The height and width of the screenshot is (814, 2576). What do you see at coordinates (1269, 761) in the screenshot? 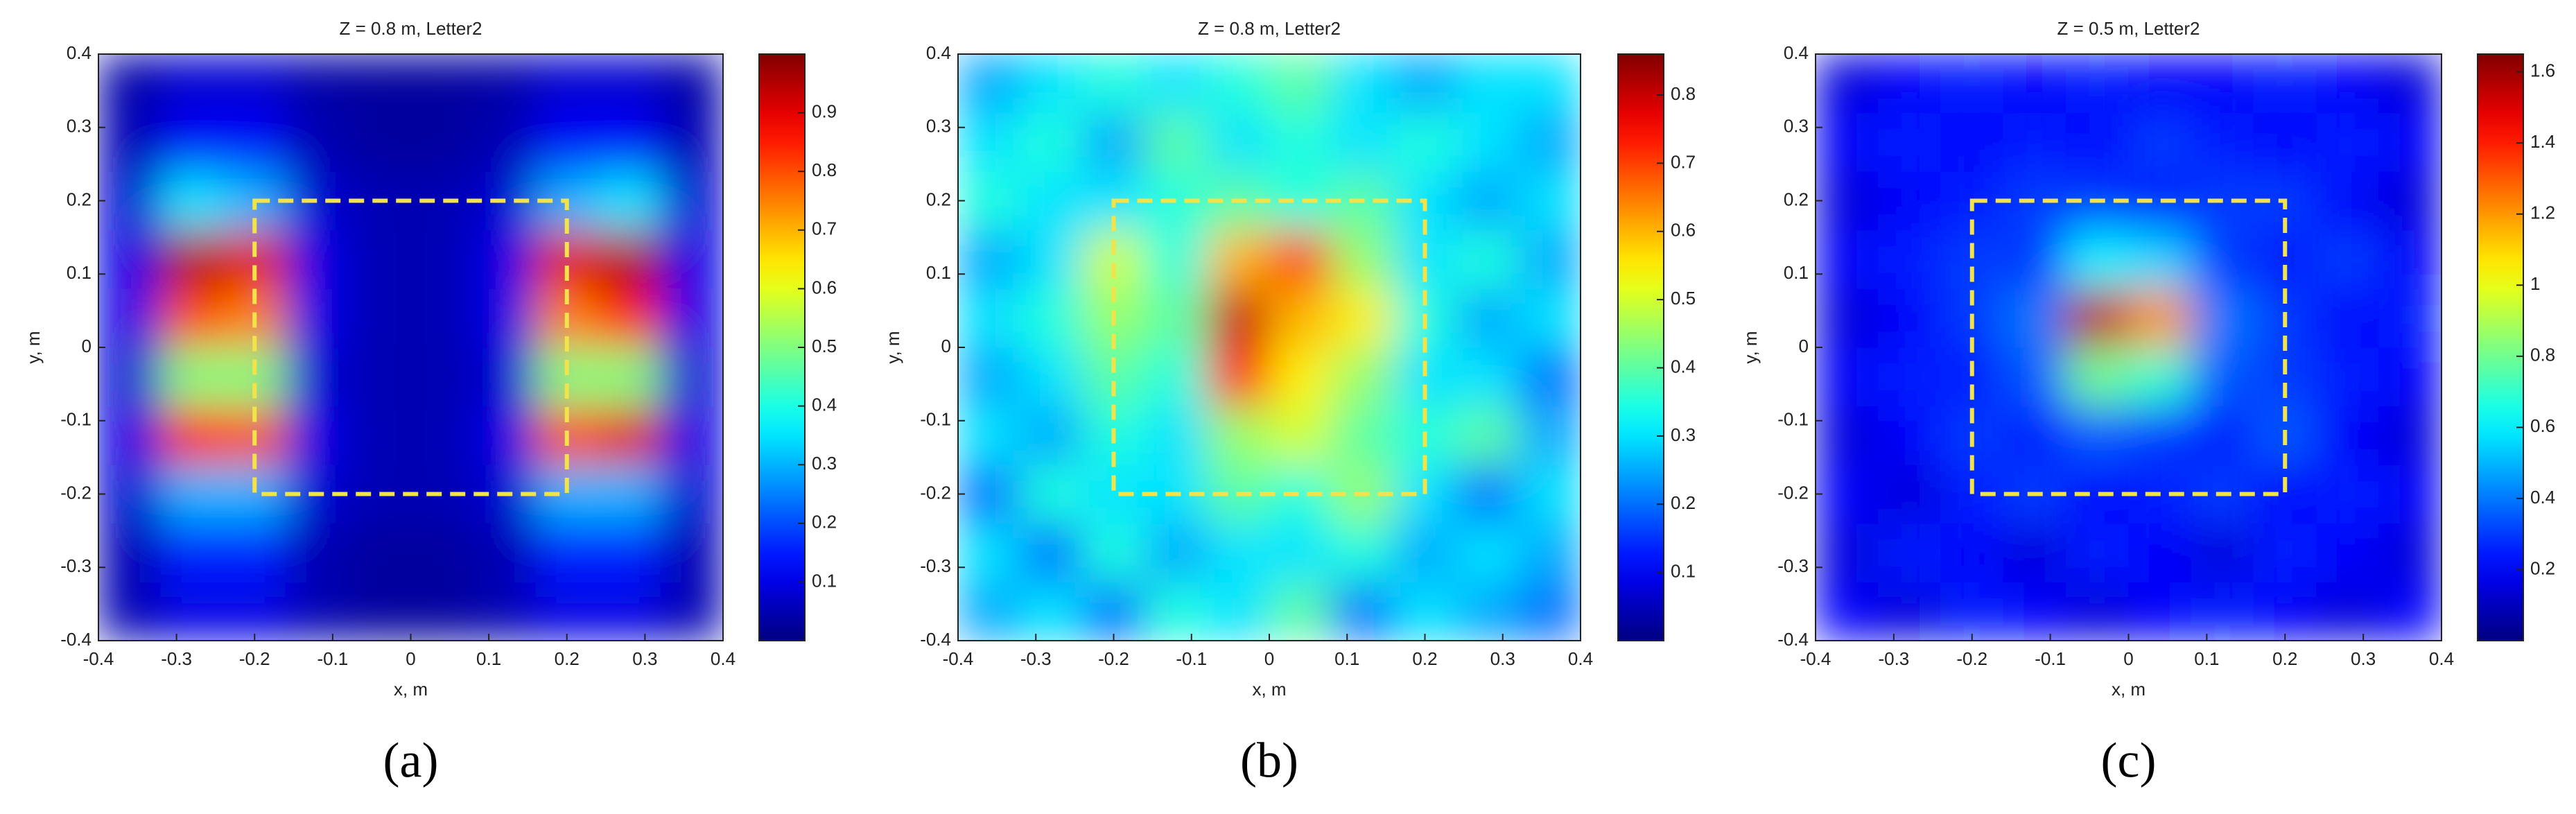
I see `panel-label: (b)` at bounding box center [1269, 761].